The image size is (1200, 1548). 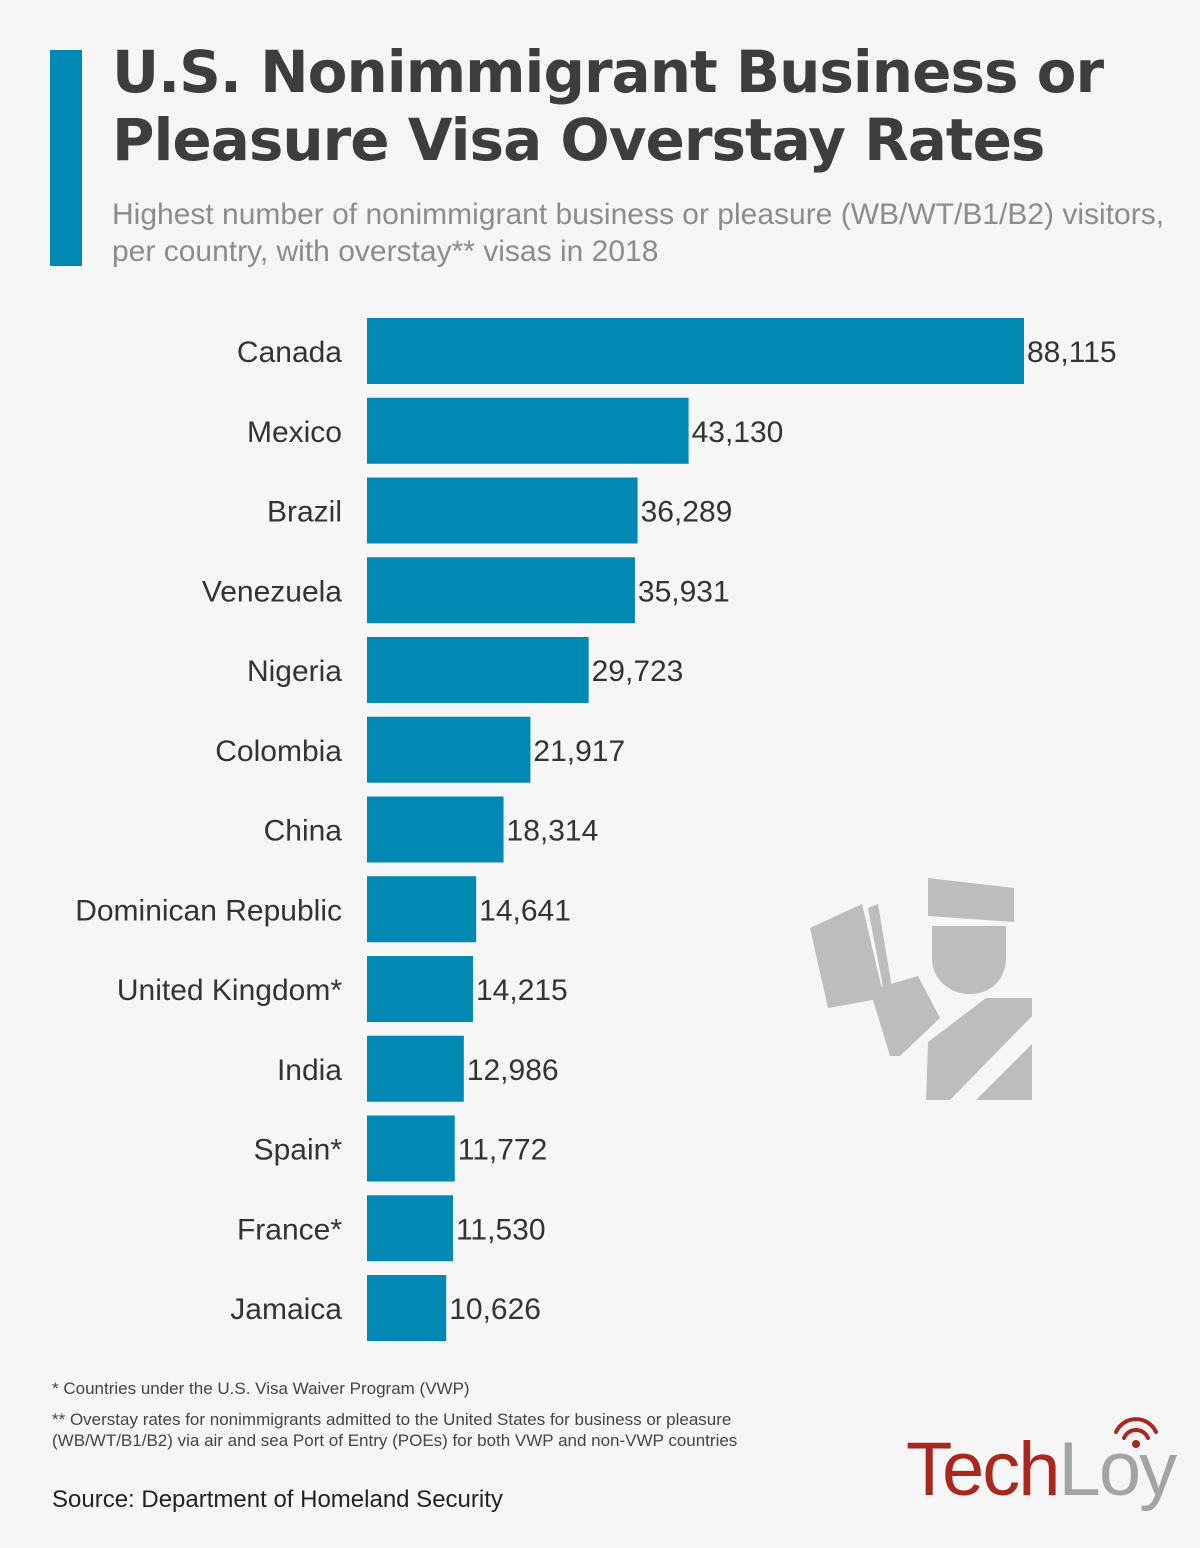 What do you see at coordinates (525, 910) in the screenshot?
I see `value-label: 14,641` at bounding box center [525, 910].